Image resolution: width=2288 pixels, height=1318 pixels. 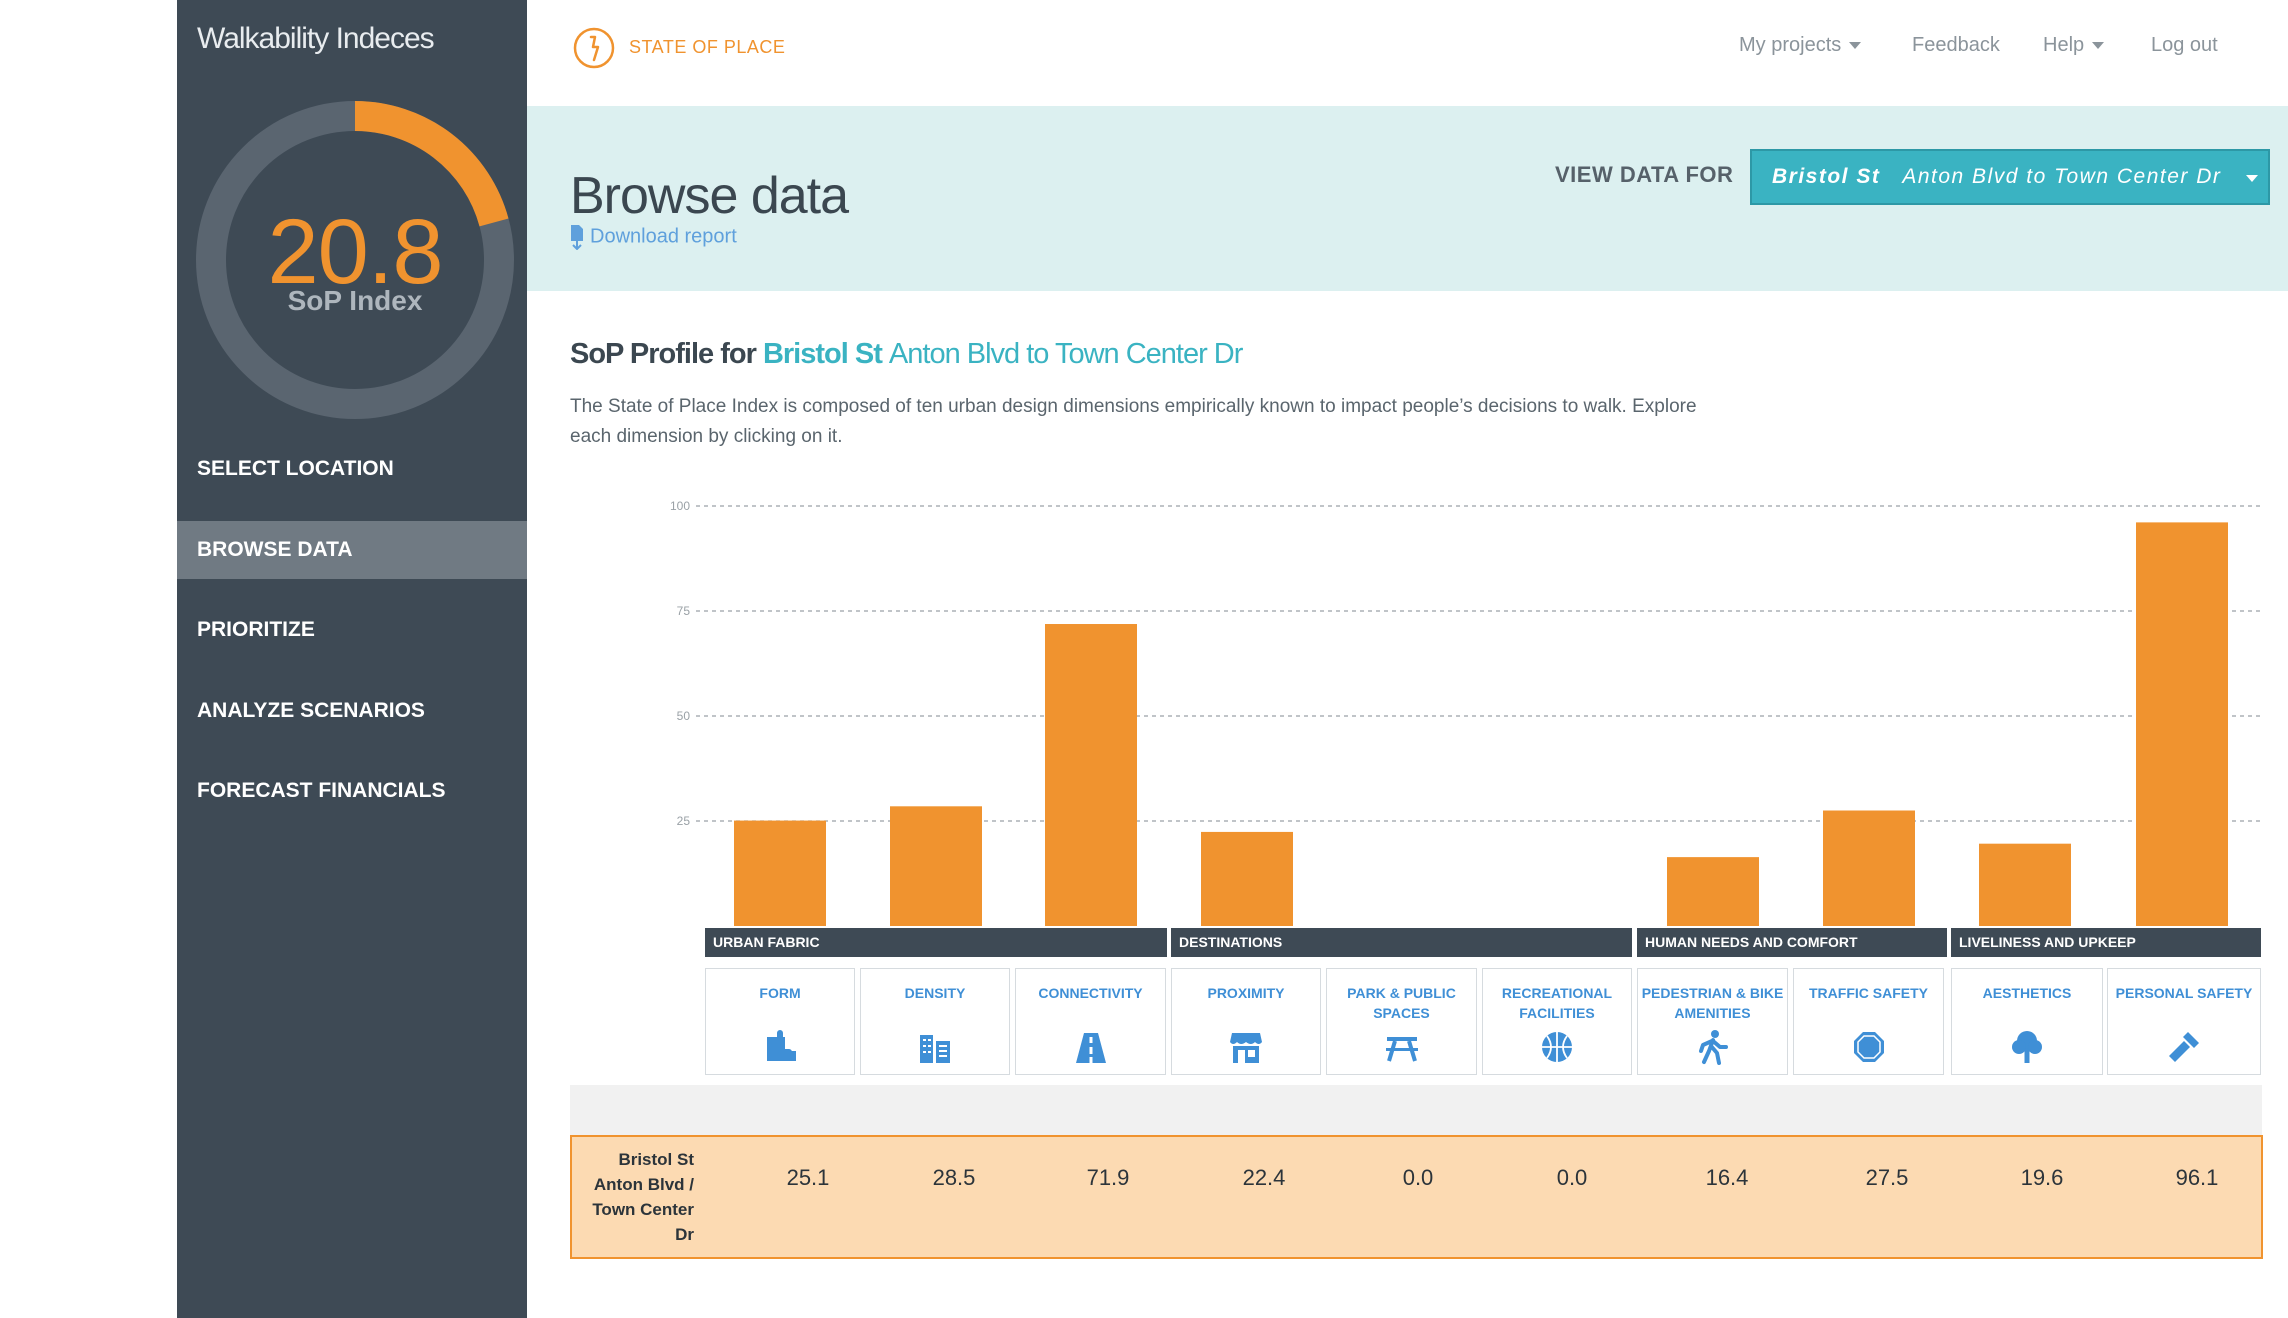 I want to click on y-tick-label: 25, so click(x=684, y=821).